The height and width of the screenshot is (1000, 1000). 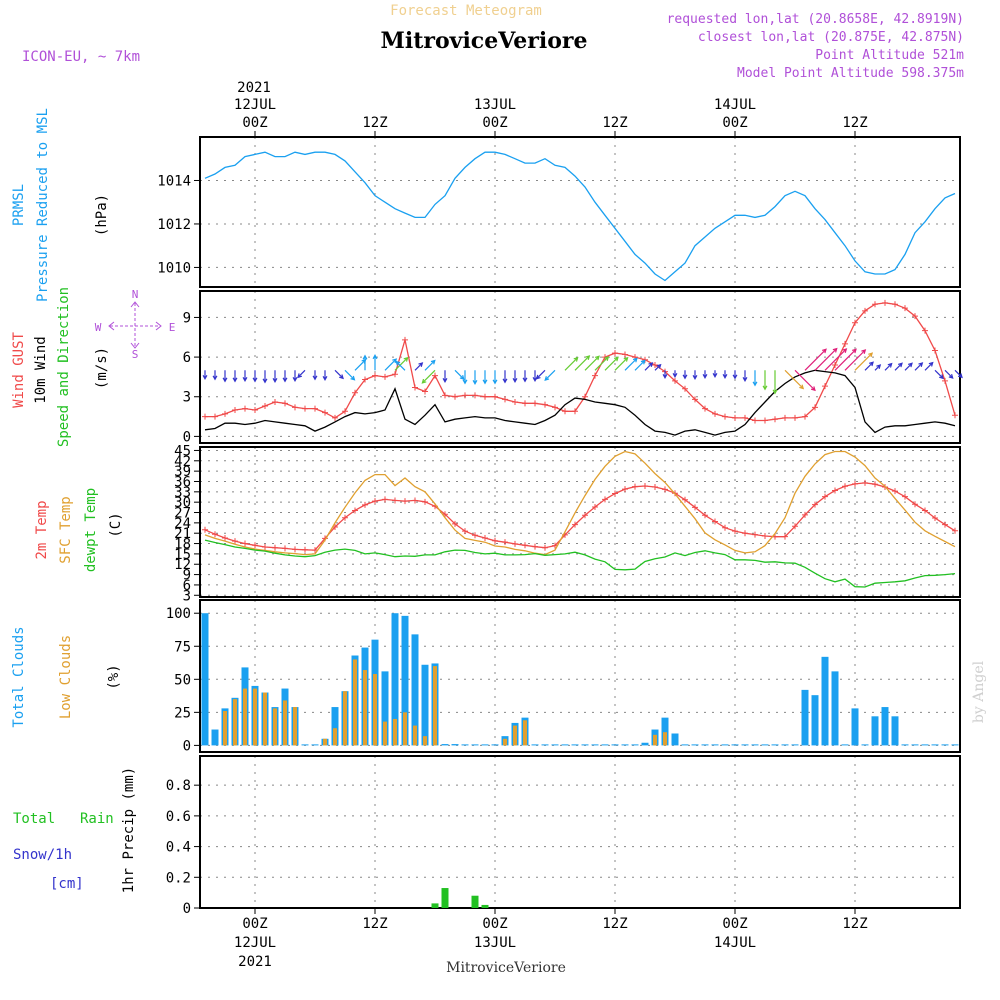 What do you see at coordinates (135, 294) in the screenshot?
I see `compass-n: N` at bounding box center [135, 294].